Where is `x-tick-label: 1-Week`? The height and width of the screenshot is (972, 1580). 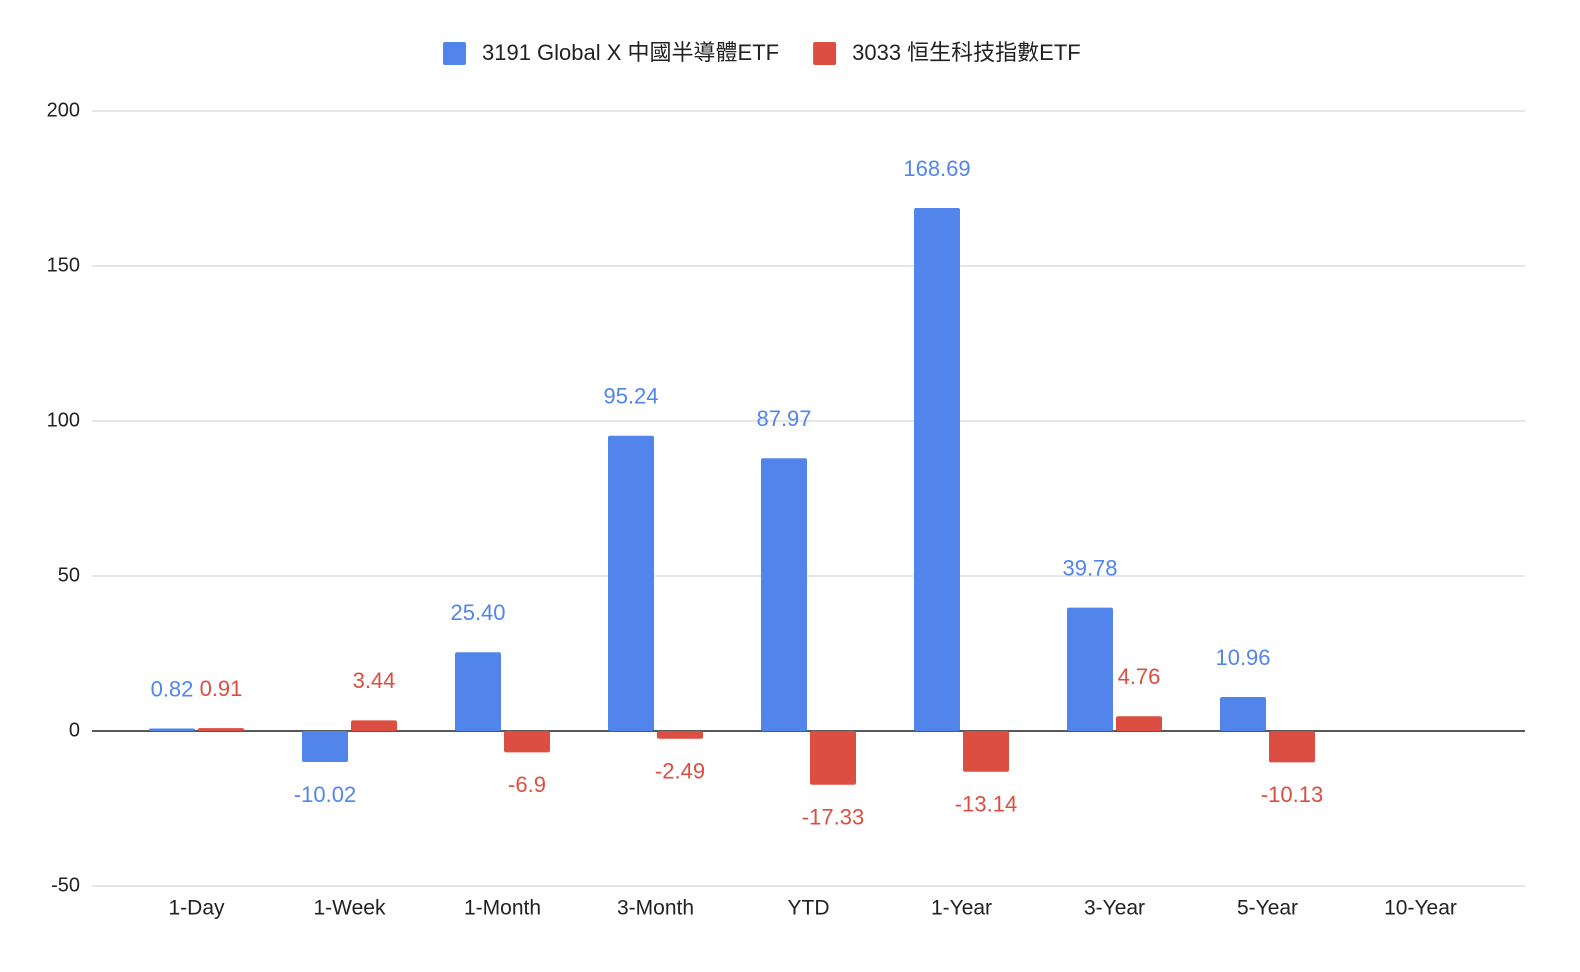 x-tick-label: 1-Week is located at coordinates (350, 908).